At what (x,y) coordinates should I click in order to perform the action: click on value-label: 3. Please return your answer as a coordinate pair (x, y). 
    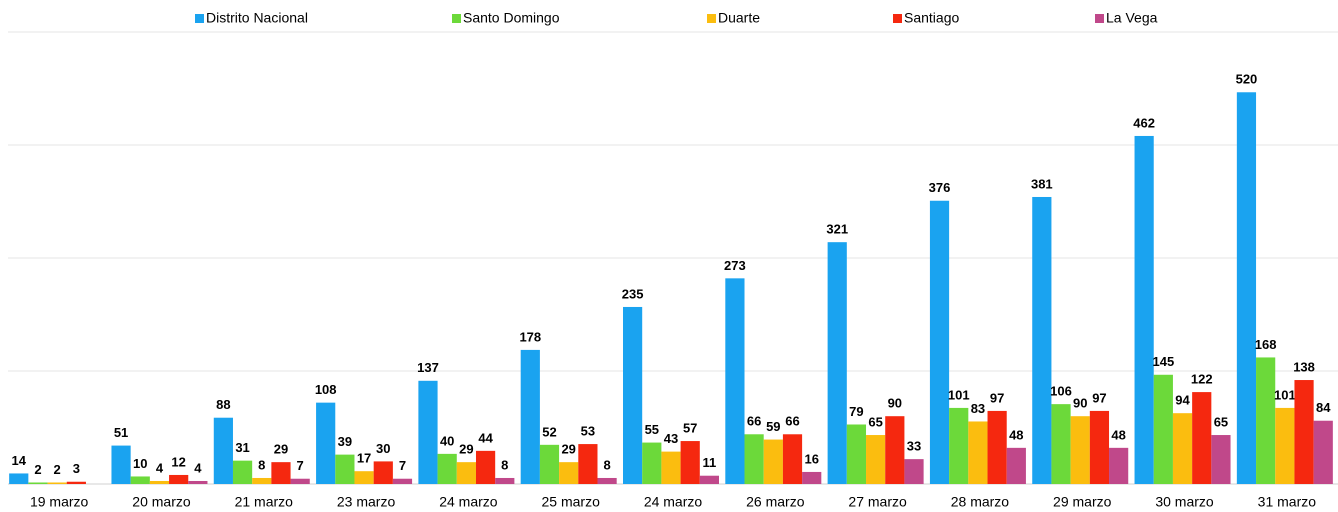
    Looking at the image, I should click on (76, 468).